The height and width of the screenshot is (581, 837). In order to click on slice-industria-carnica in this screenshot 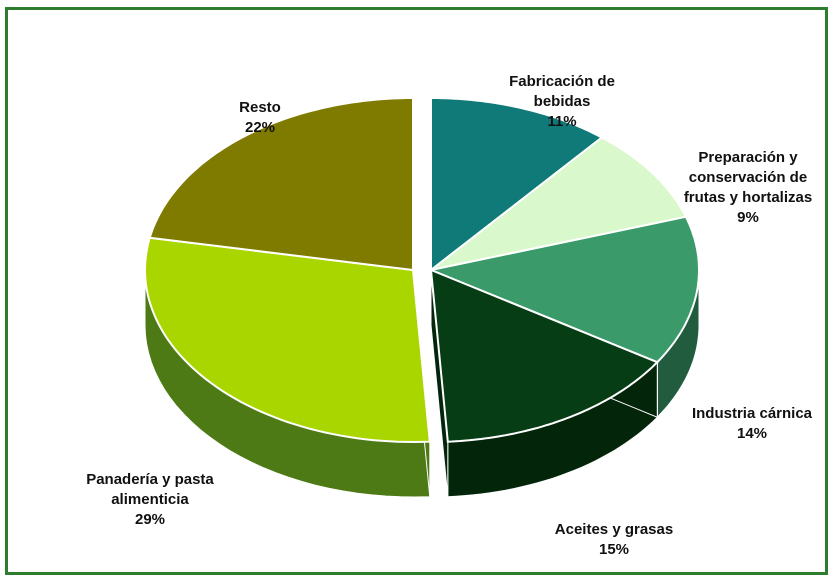, I will do `click(563, 289)`.